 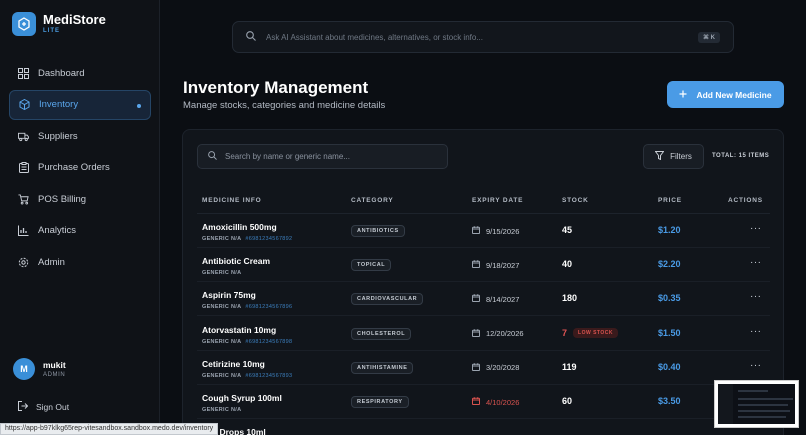 I want to click on expiry-date-value: 4/10/2026, so click(x=503, y=402).